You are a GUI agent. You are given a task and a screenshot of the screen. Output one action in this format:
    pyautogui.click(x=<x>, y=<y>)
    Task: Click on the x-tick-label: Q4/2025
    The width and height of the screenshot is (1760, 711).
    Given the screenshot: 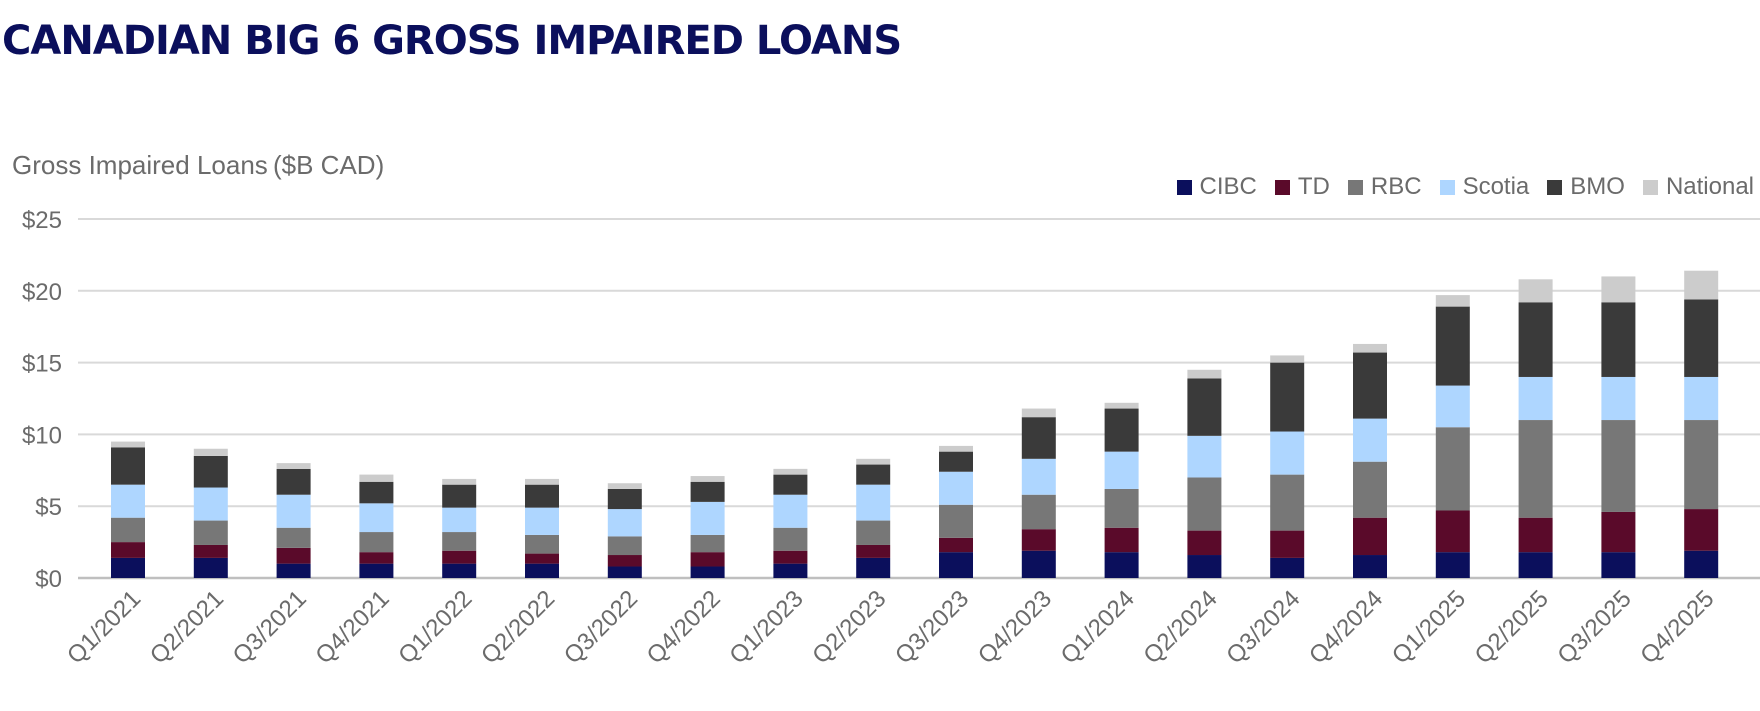 What is the action you would take?
    pyautogui.click(x=1677, y=627)
    